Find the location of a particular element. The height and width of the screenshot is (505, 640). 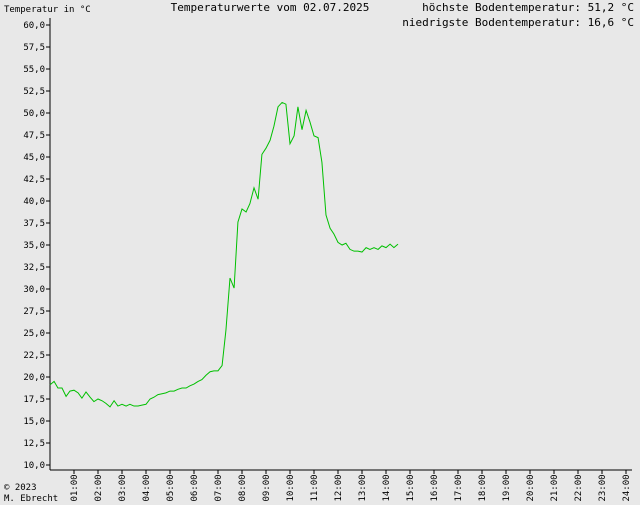

x-tick-label: 02:00 is located at coordinates (99, 487).